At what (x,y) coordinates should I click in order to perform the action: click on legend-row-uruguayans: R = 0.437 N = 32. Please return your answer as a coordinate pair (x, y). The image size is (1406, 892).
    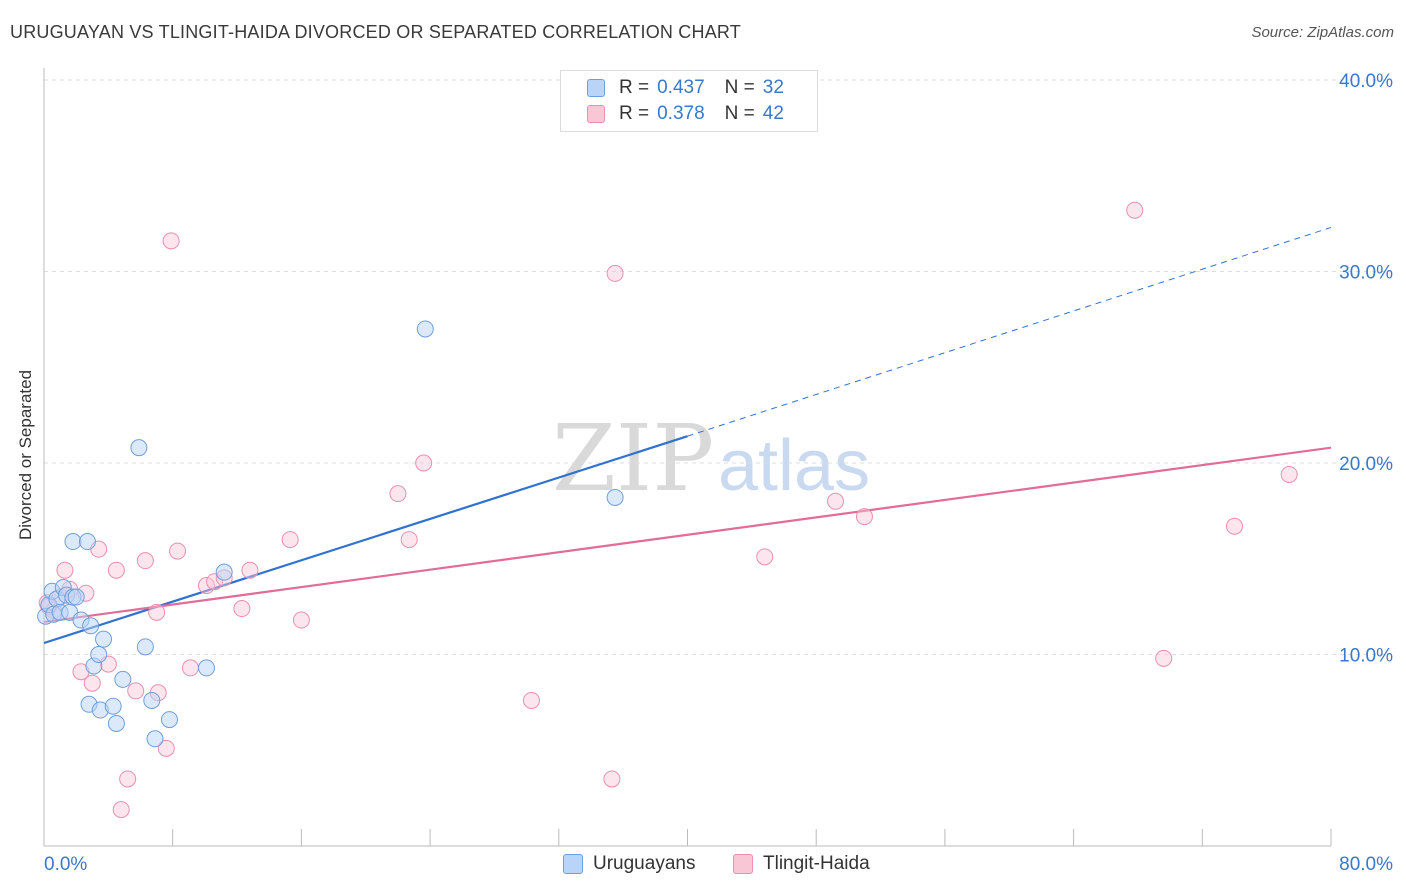
    Looking at the image, I should click on (685, 88).